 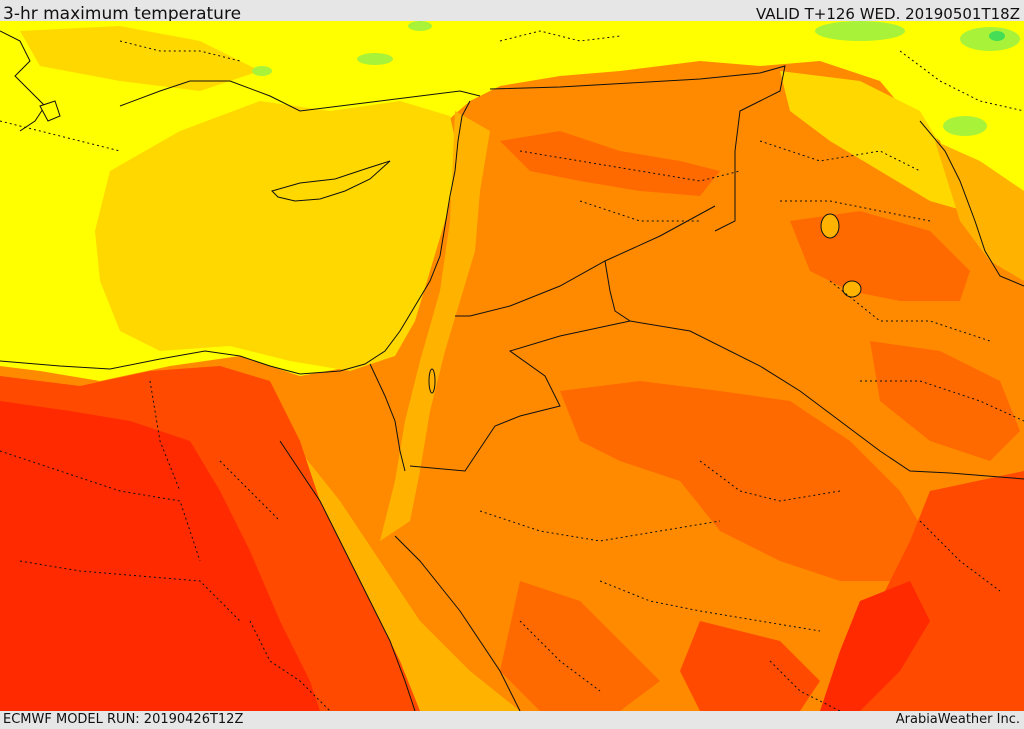 I want to click on temperature-zone-amber-redsea, so click(x=405, y=581).